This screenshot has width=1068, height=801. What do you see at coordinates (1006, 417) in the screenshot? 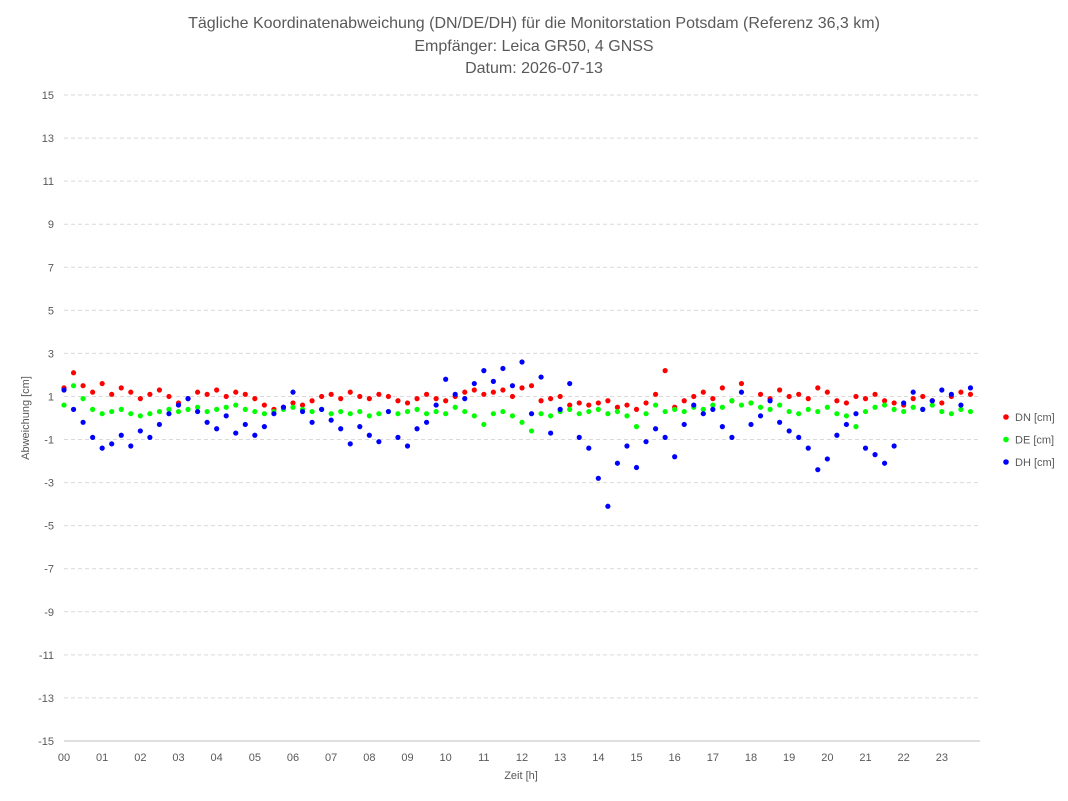
I see `legend-marker` at bounding box center [1006, 417].